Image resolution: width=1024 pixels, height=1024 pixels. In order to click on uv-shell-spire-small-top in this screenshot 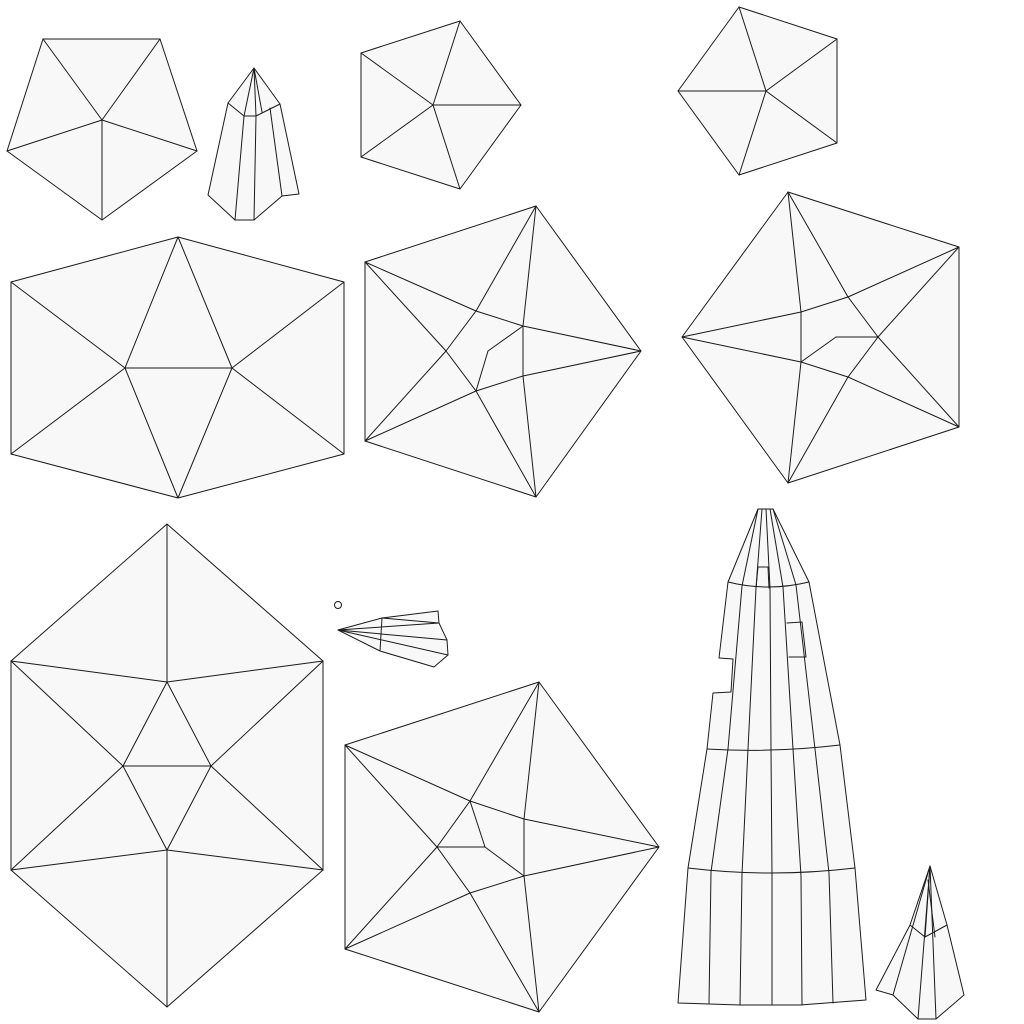, I will do `click(253, 144)`.